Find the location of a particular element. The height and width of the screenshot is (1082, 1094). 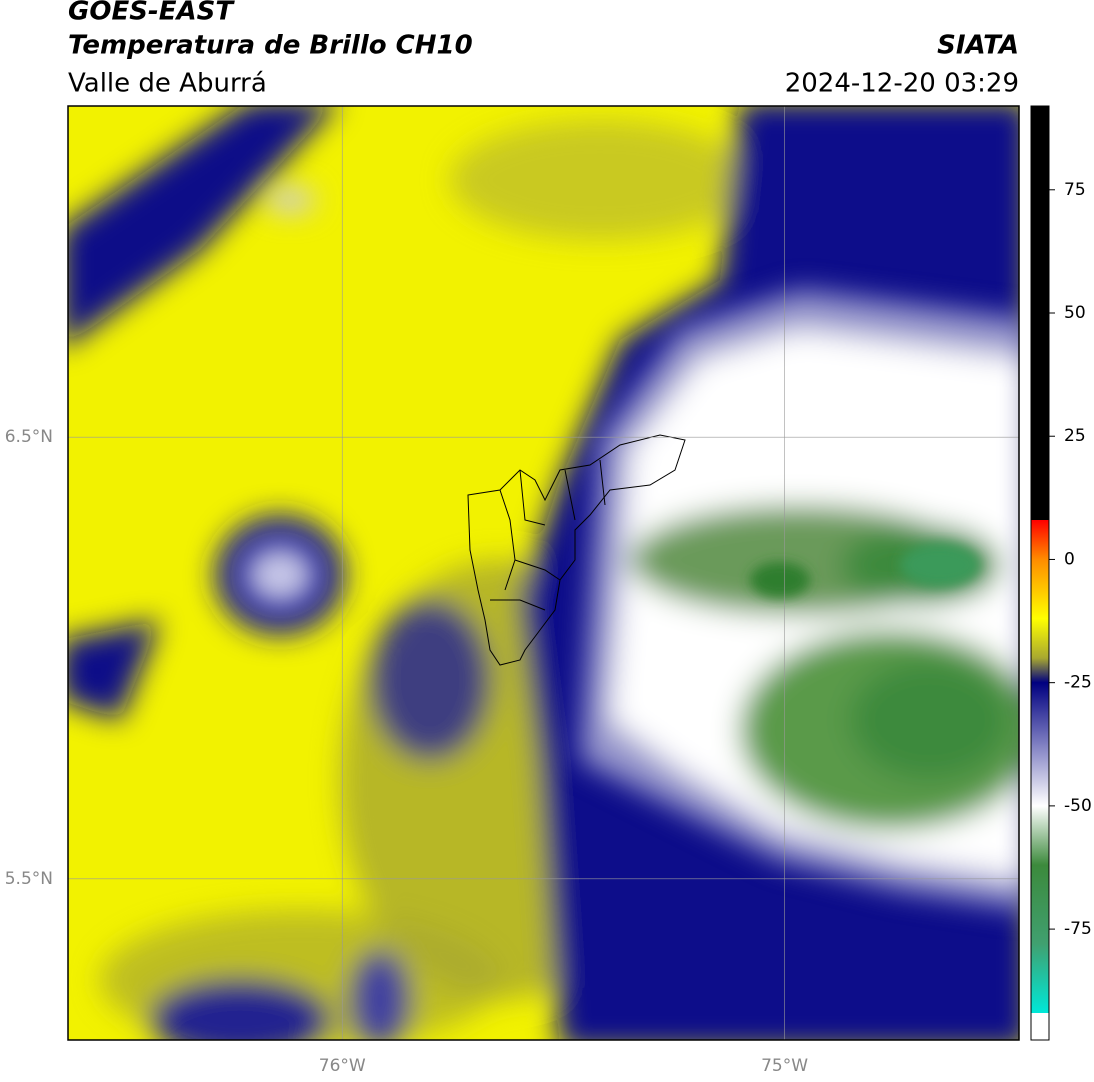

lon-label: 75°W is located at coordinates (784, 1066).